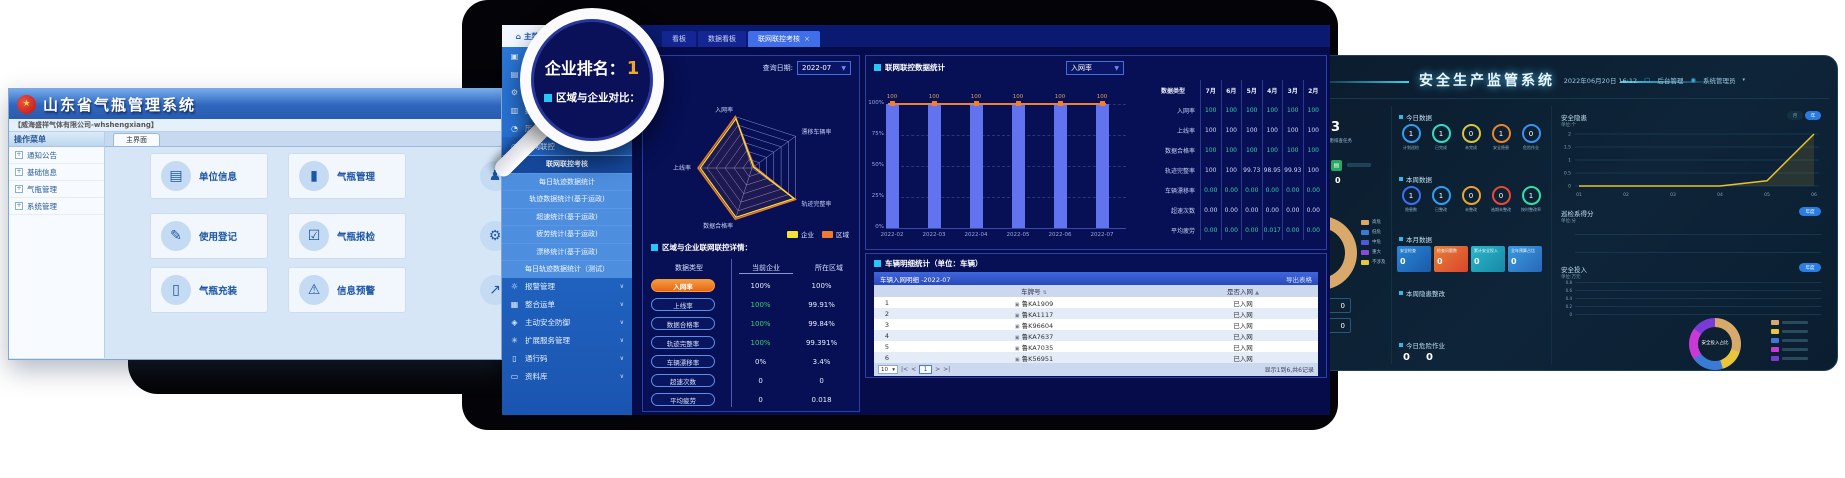  What do you see at coordinates (1096, 357) in the screenshot?
I see `table-row: 6 ▣ 鲁K56951 已入网` at bounding box center [1096, 357].